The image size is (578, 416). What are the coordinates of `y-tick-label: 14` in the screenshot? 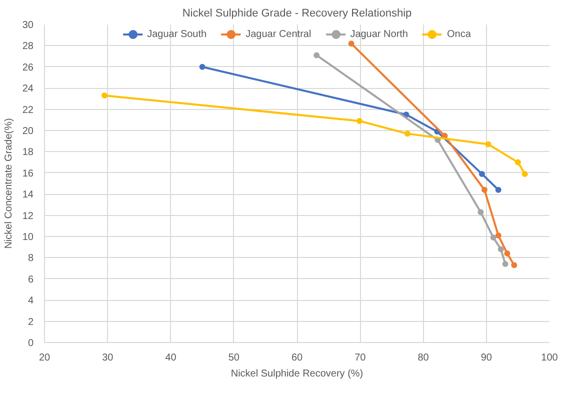 It's located at (28, 195).